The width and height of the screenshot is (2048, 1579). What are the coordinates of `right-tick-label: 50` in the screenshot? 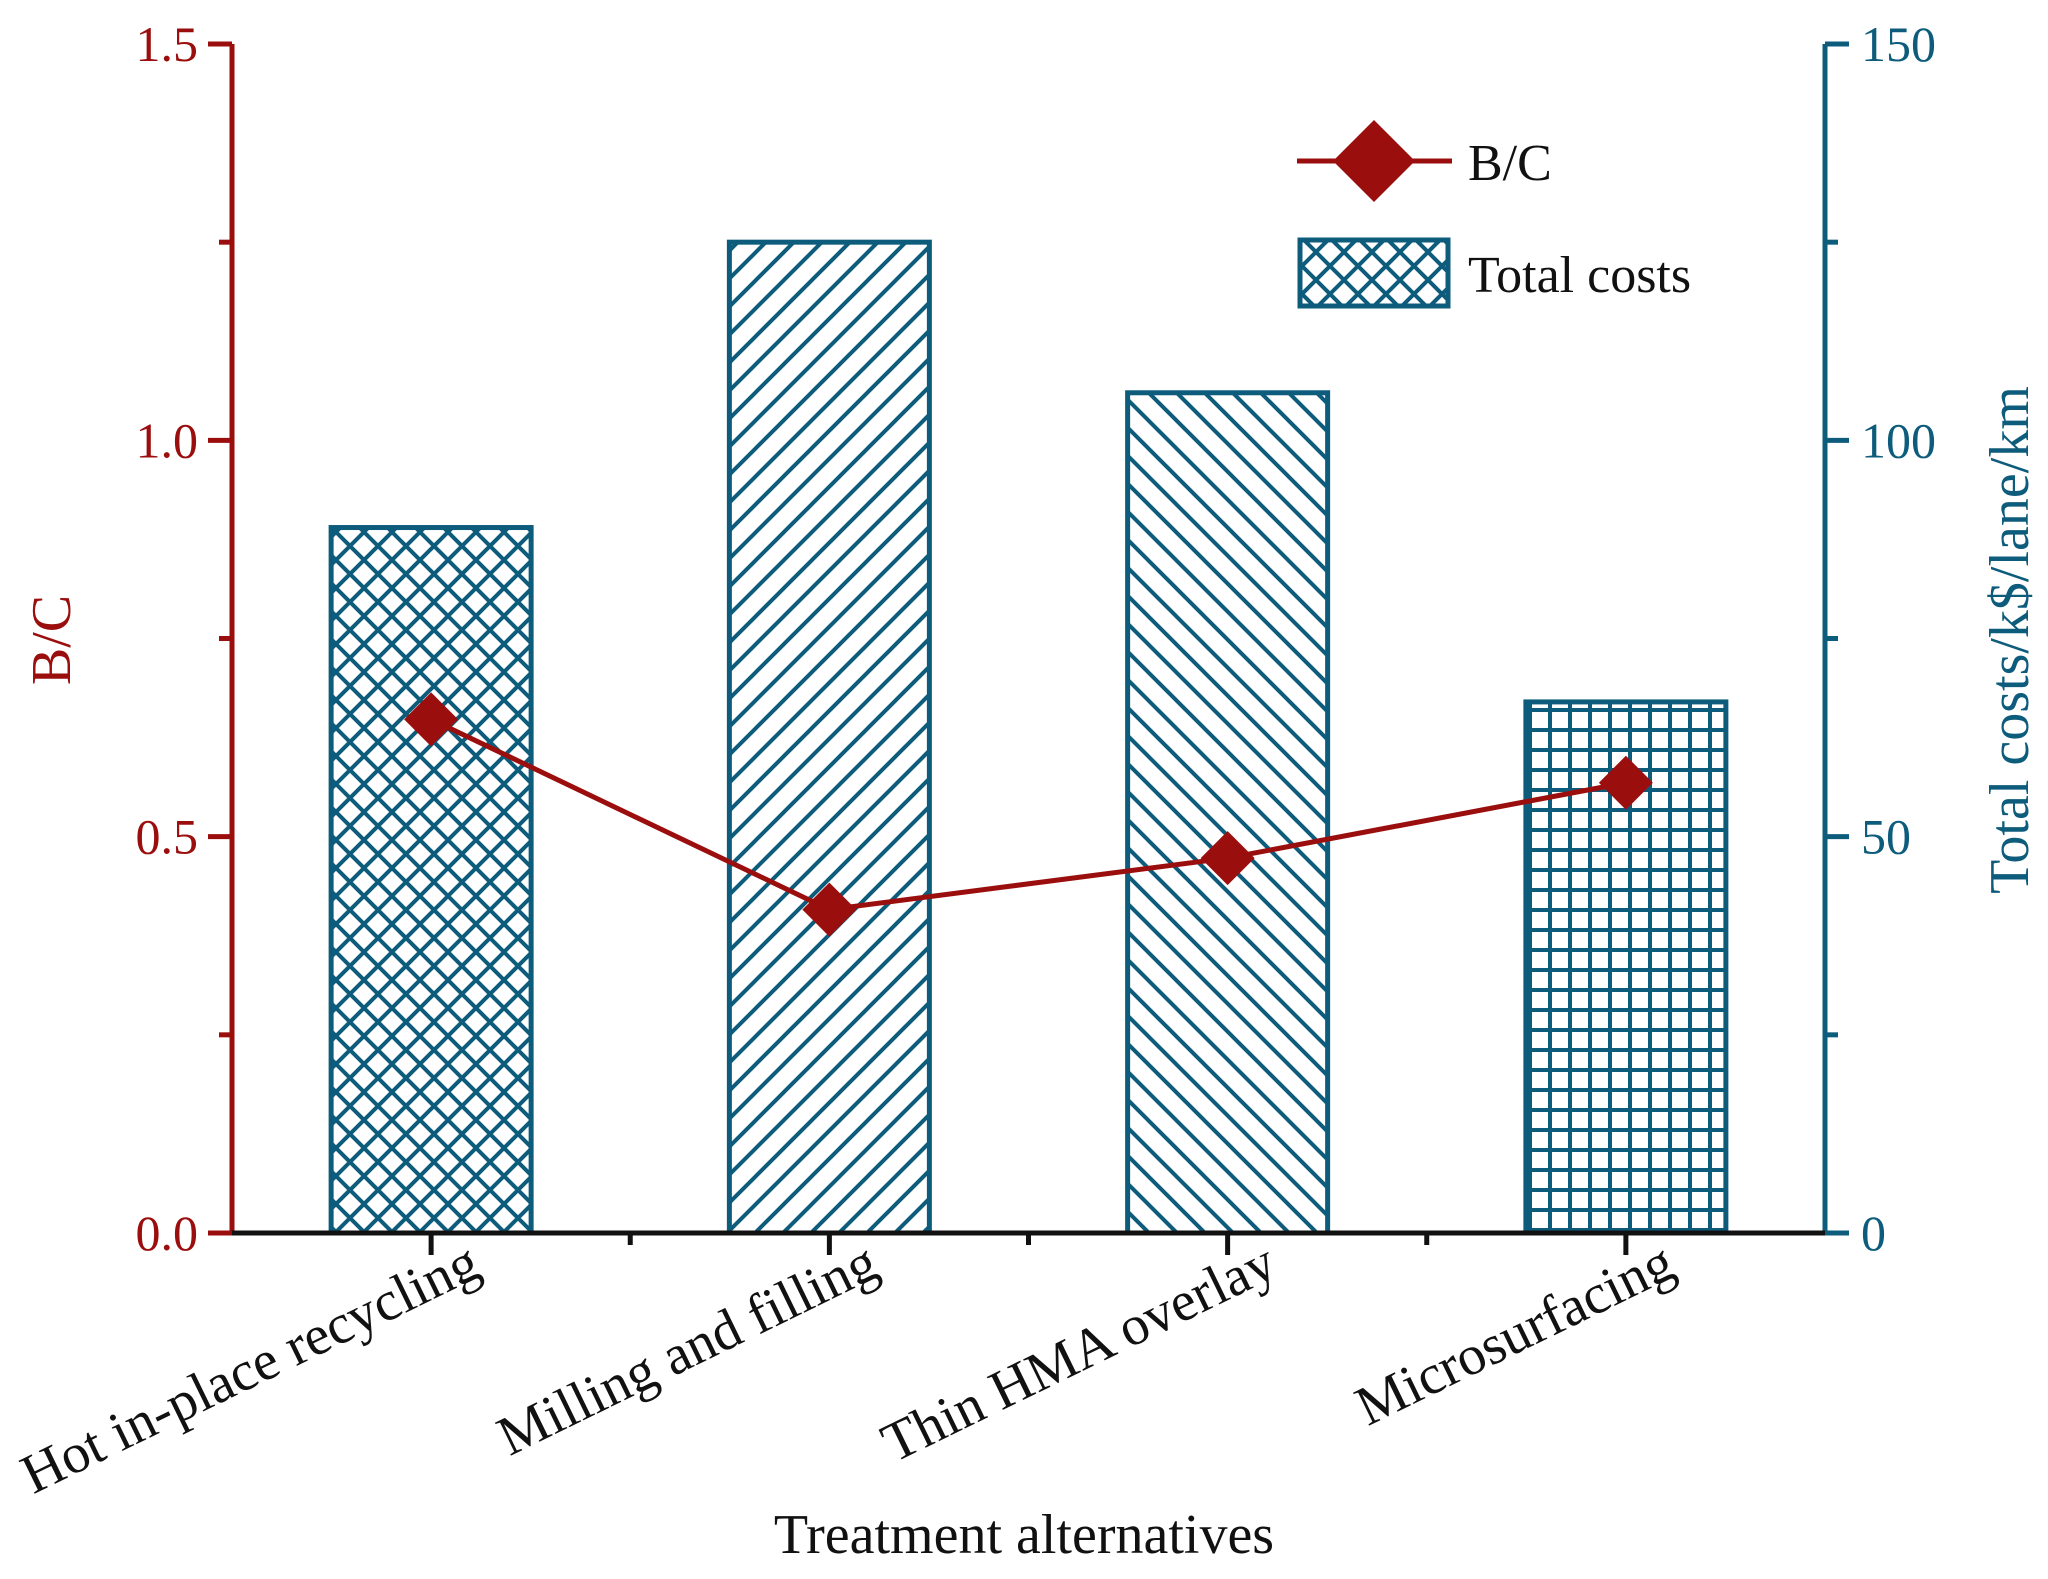 It's located at (1886, 837).